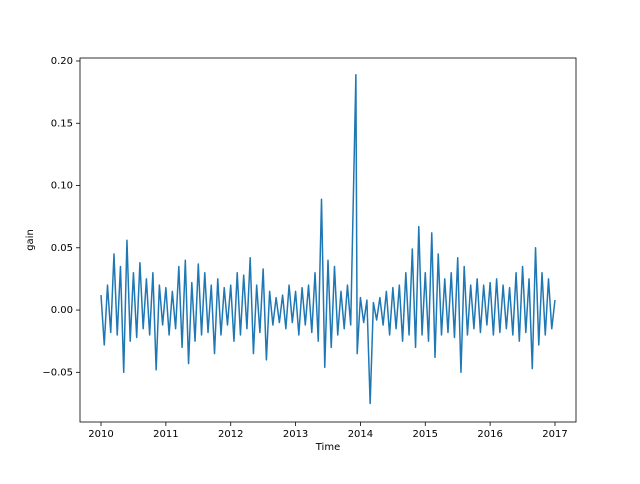 This screenshot has width=640, height=484. What do you see at coordinates (62, 123) in the screenshot?
I see `y-tick-label: 0.15` at bounding box center [62, 123].